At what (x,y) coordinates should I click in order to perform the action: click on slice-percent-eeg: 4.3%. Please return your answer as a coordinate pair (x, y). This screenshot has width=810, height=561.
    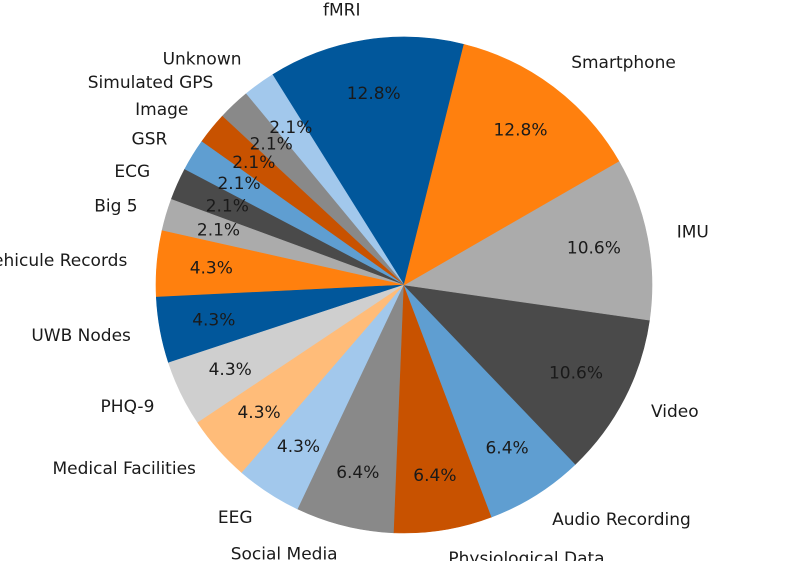
    Looking at the image, I should click on (298, 447).